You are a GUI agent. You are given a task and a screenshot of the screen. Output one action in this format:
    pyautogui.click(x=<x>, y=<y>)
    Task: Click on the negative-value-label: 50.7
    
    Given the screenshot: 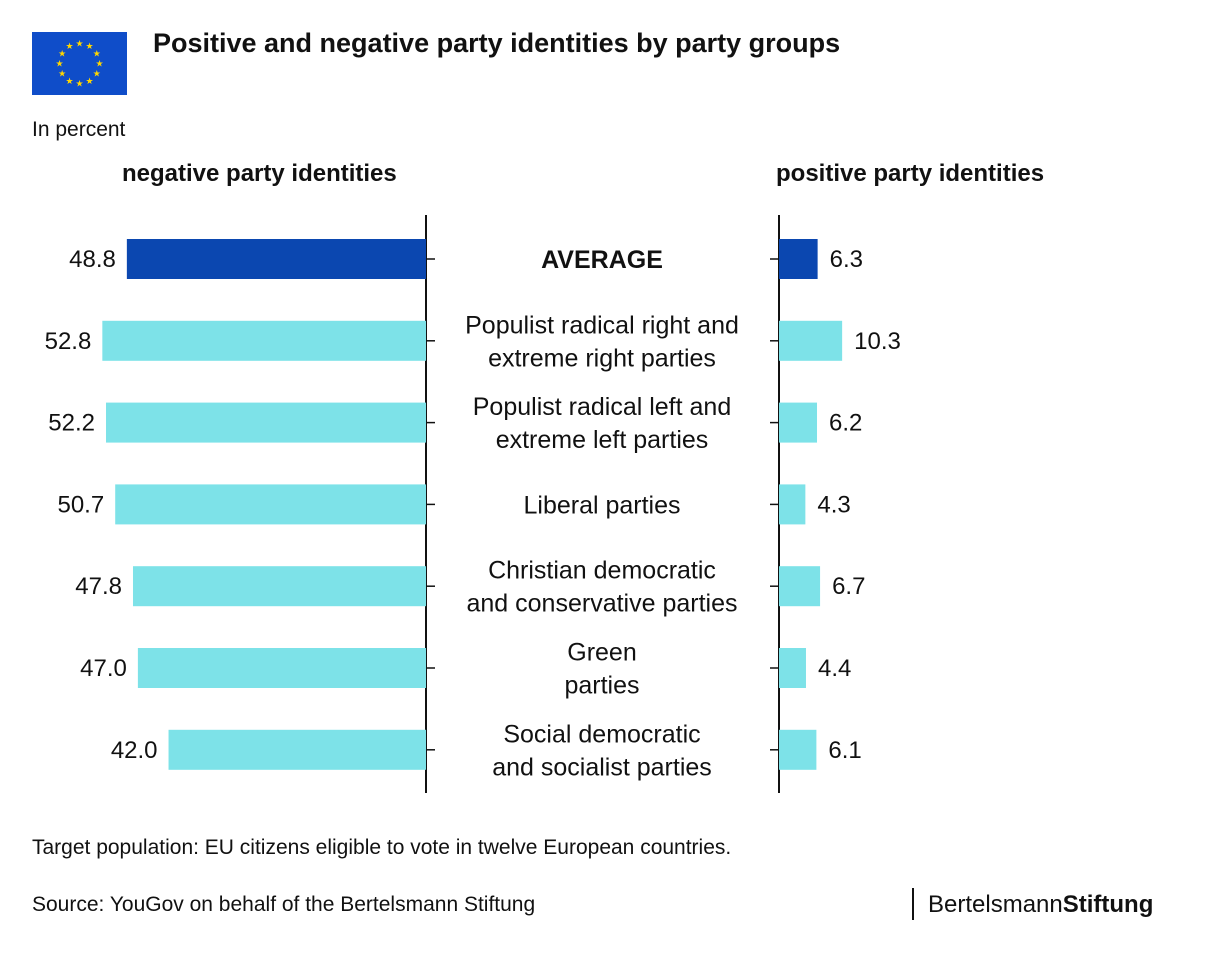 What is the action you would take?
    pyautogui.click(x=80, y=504)
    